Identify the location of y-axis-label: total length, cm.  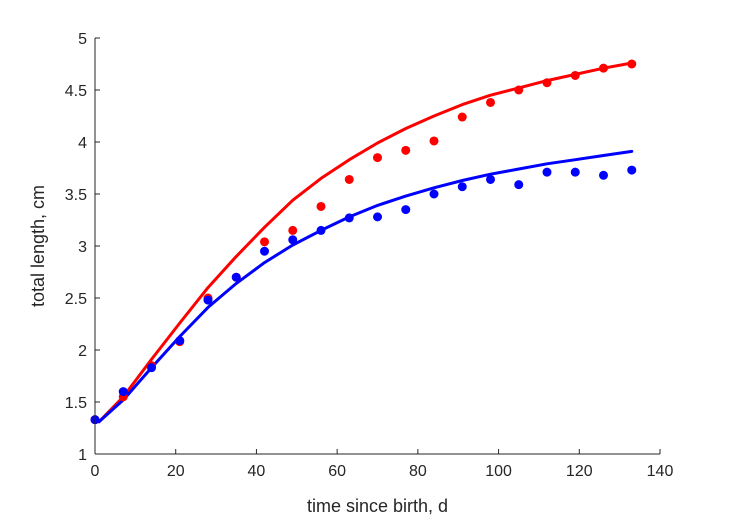
(38, 246).